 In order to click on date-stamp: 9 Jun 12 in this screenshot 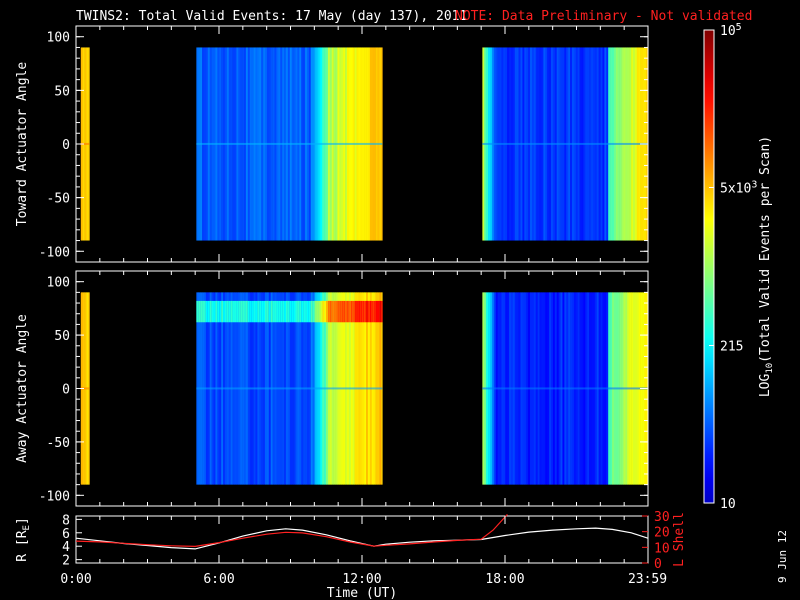, I will do `click(782, 556)`.